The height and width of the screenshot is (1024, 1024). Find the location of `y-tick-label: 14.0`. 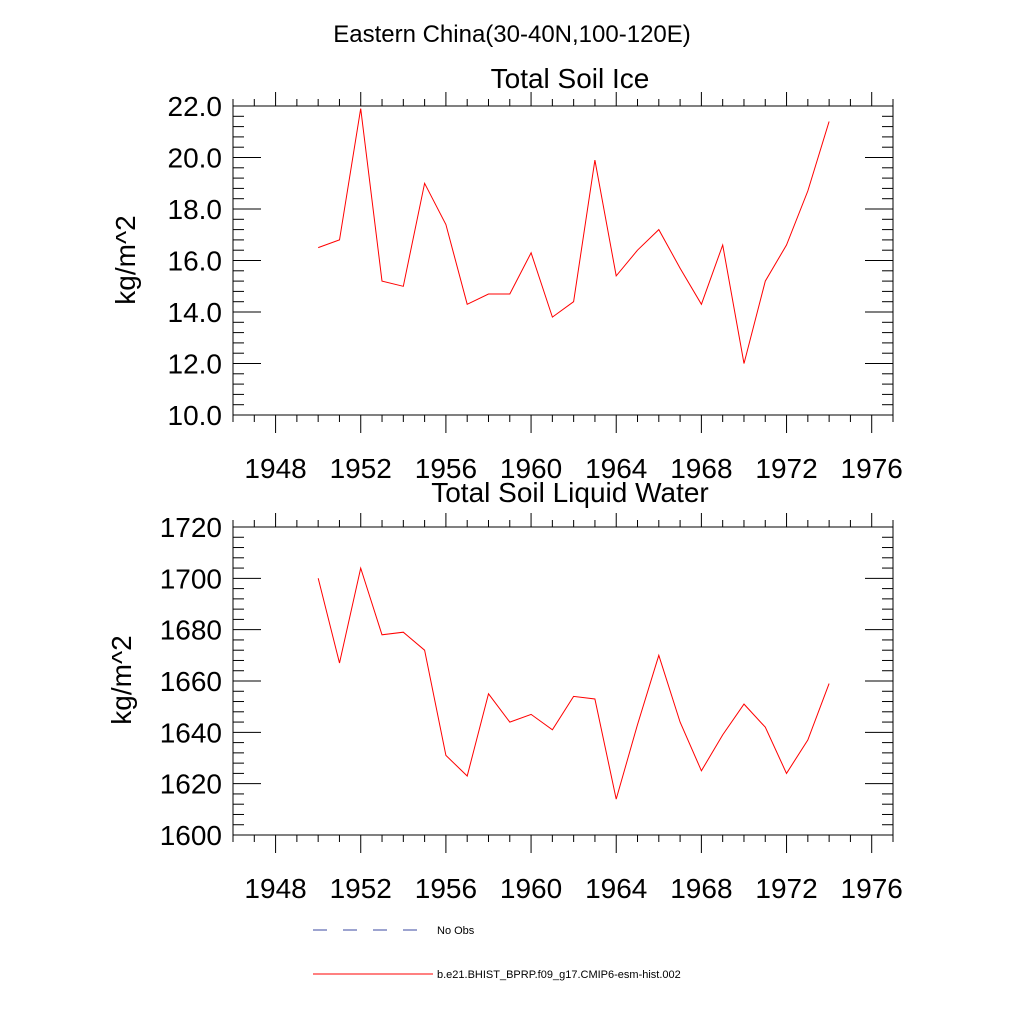

y-tick-label: 14.0 is located at coordinates (195, 312).